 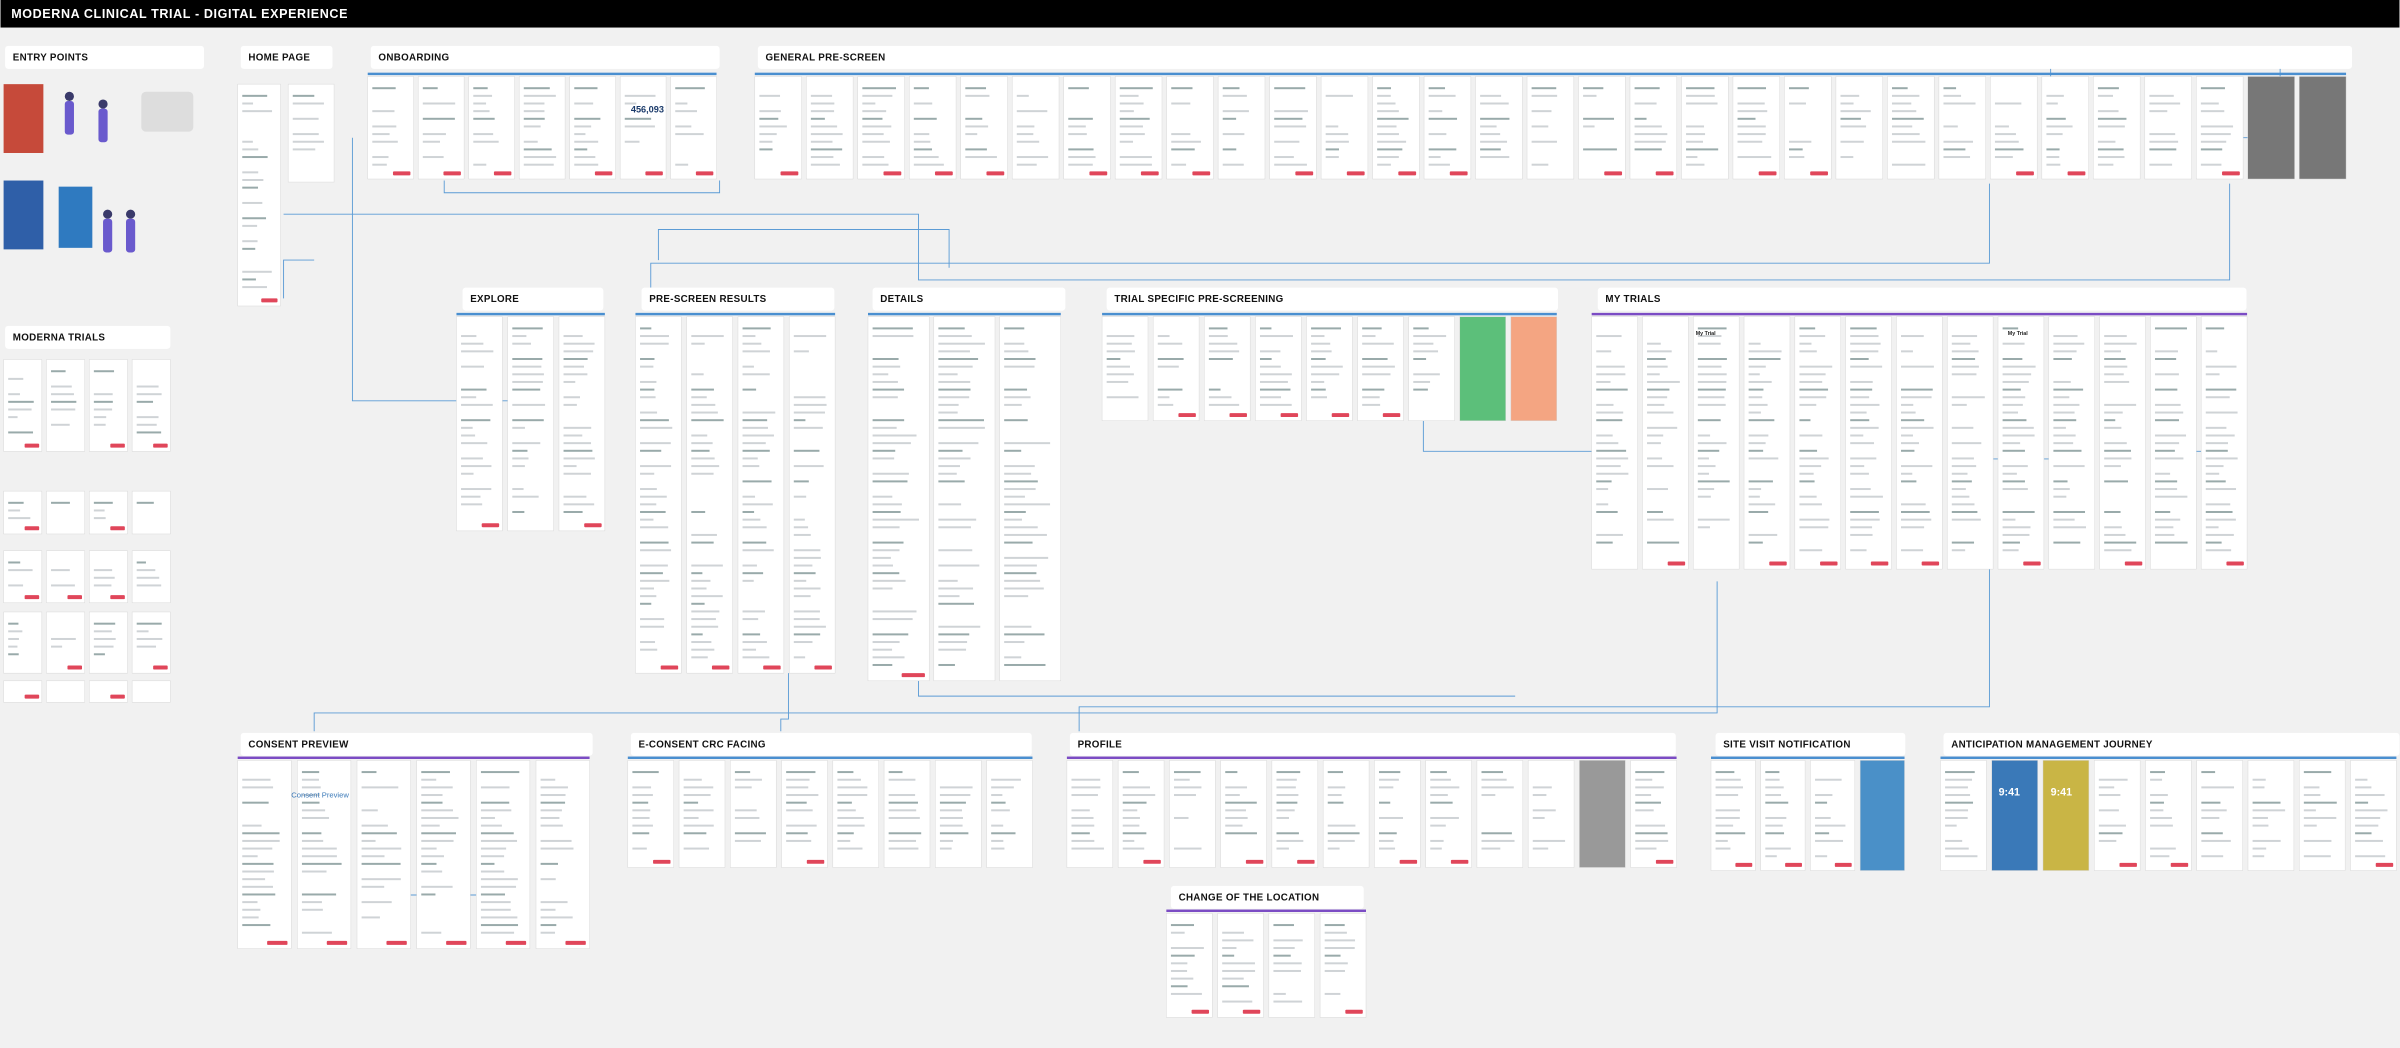 What do you see at coordinates (1507, 436) in the screenshot?
I see `connector-line` at bounding box center [1507, 436].